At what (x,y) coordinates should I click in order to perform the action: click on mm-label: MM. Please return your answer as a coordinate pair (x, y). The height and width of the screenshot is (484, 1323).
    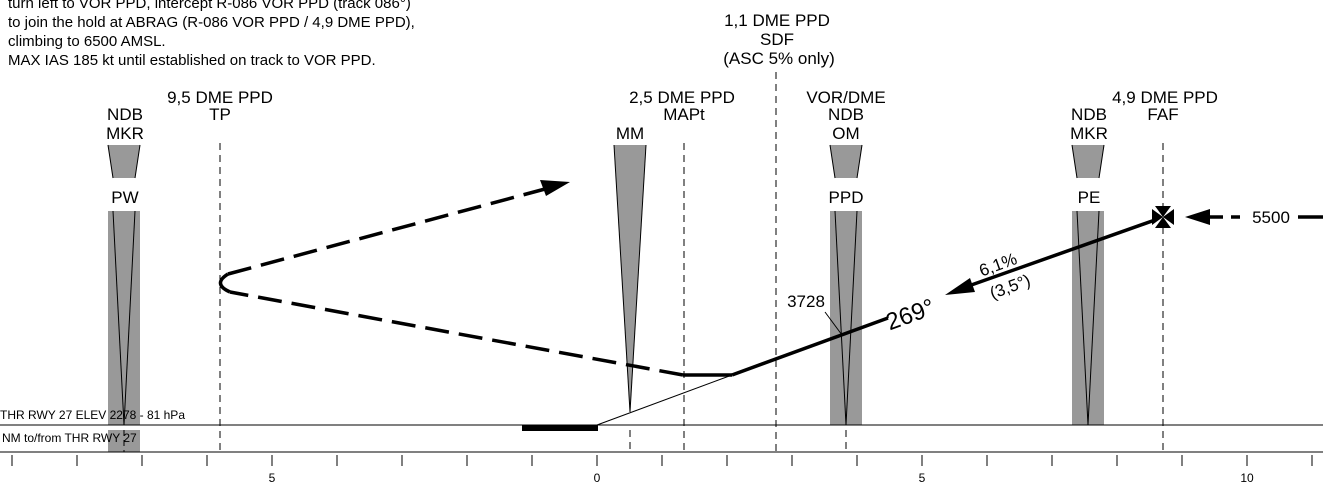
    Looking at the image, I should click on (630, 133).